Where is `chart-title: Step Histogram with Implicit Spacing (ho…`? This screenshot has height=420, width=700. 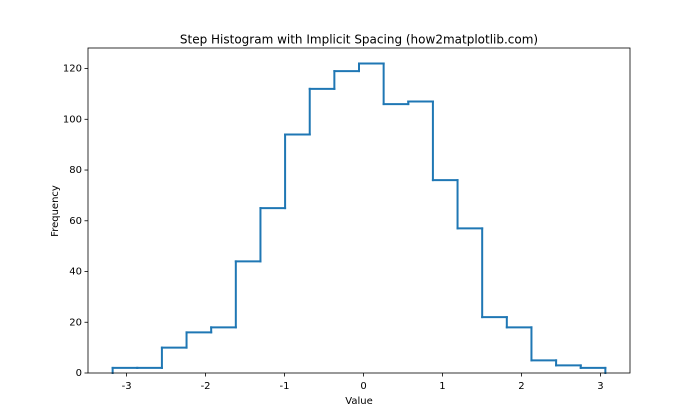 chart-title: Step Histogram with Implicit Spacing (ho… is located at coordinates (359, 40).